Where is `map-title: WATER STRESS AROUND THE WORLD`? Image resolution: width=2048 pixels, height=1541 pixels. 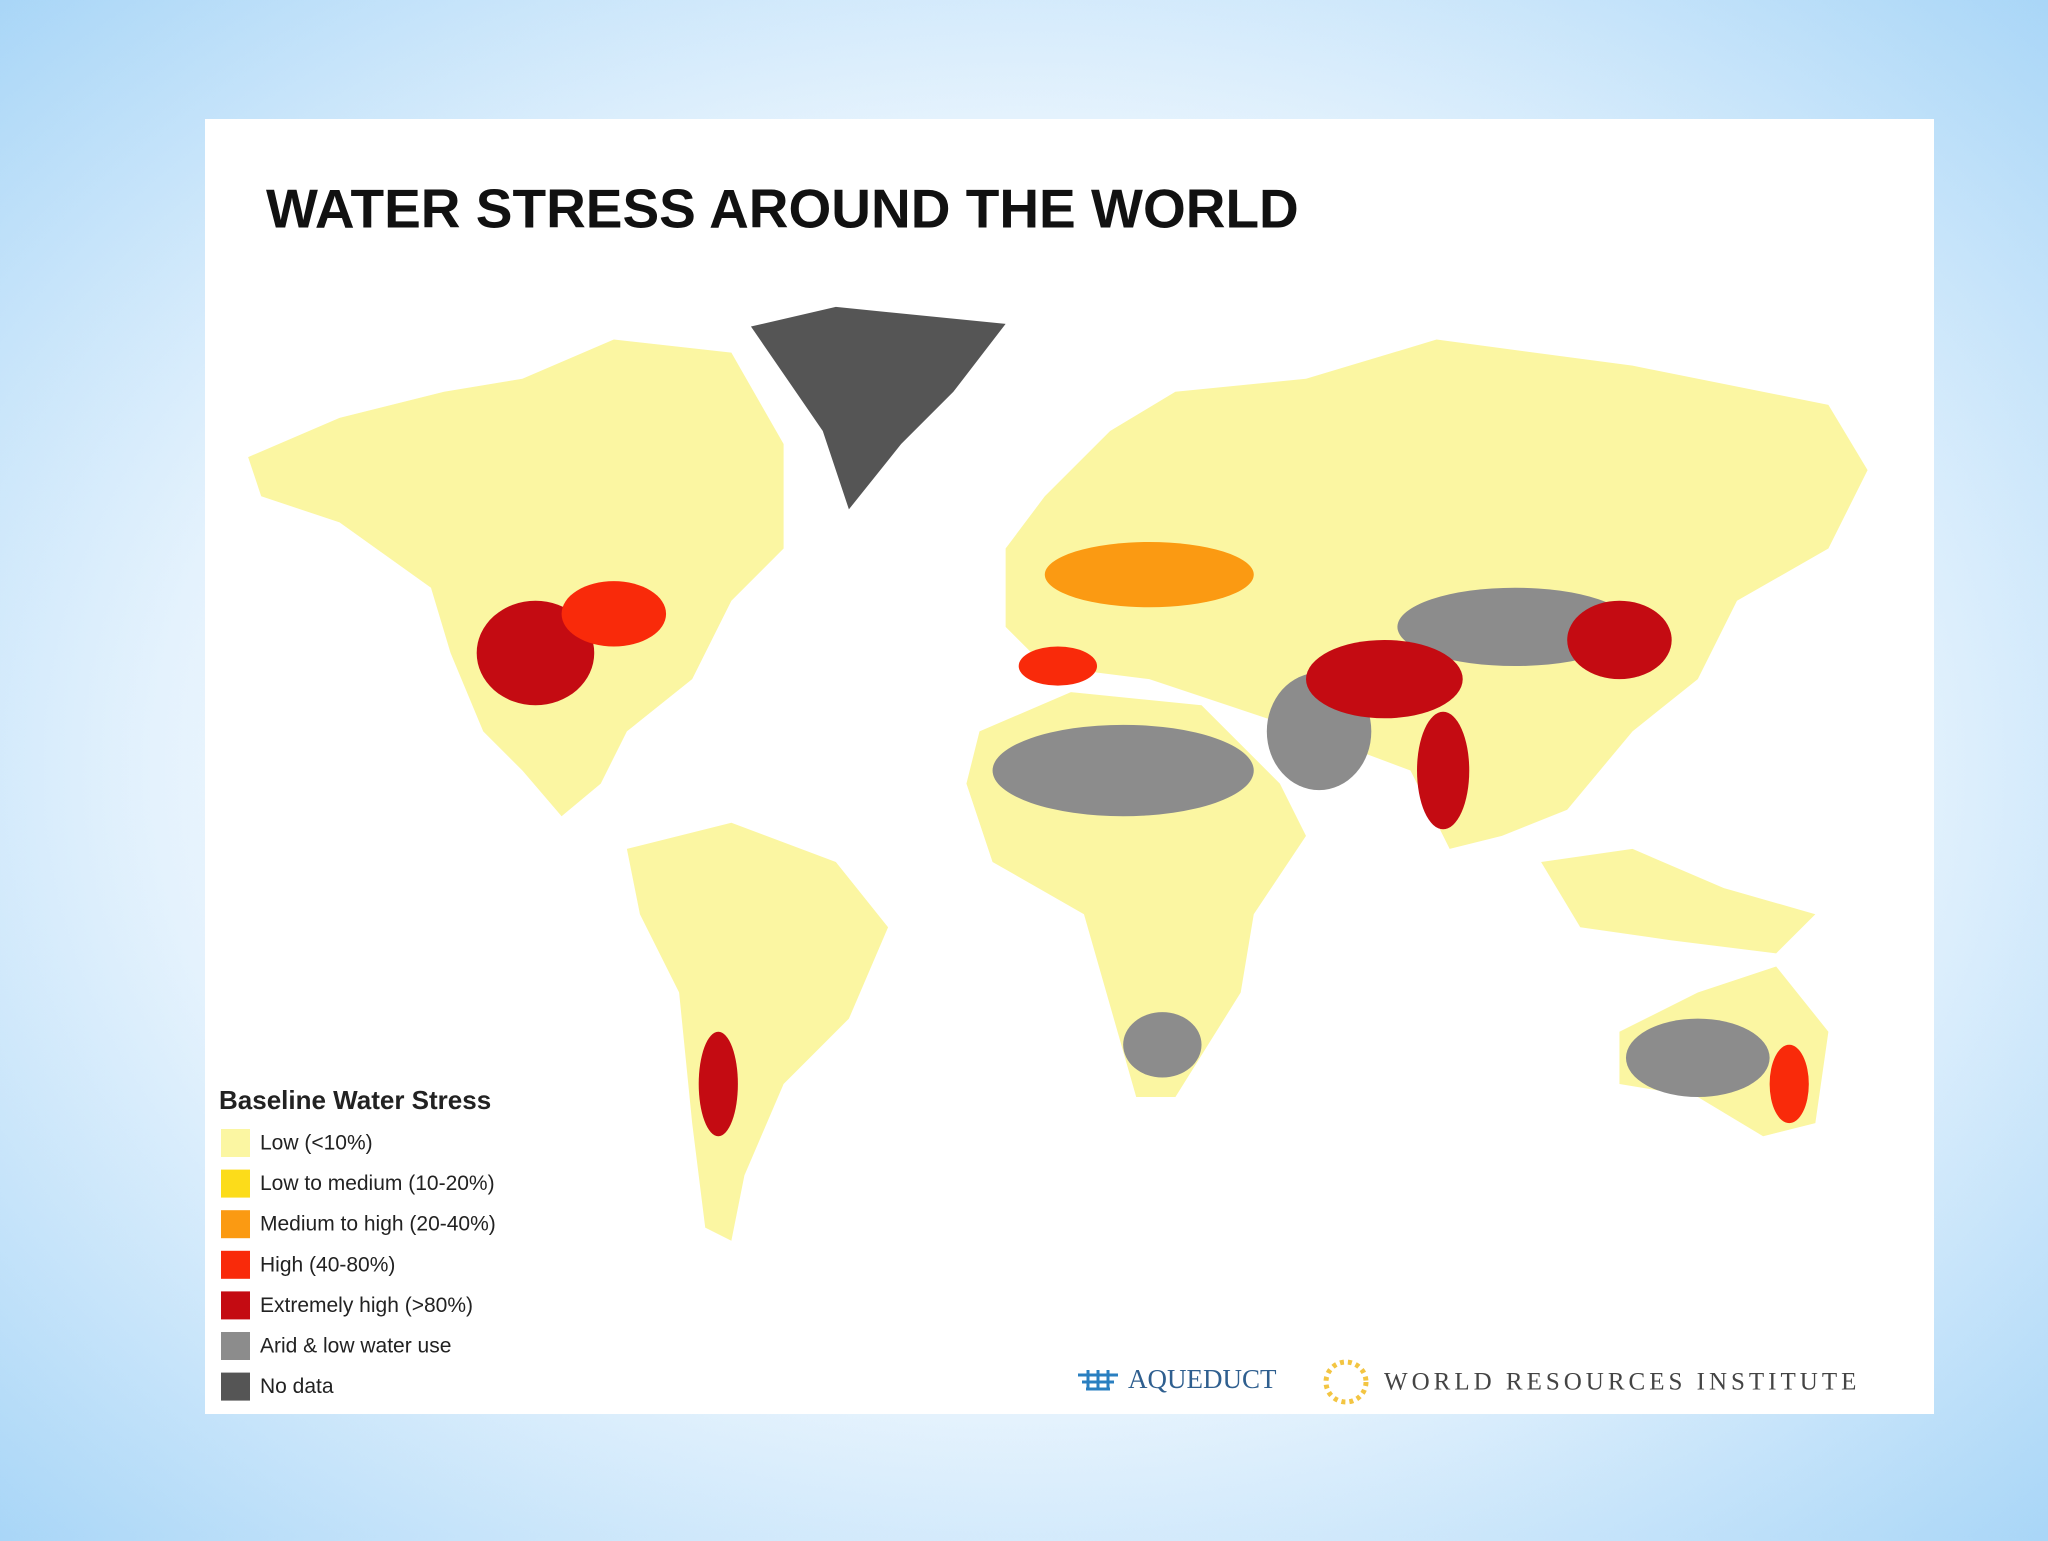 map-title: WATER STRESS AROUND THE WORLD is located at coordinates (782, 209).